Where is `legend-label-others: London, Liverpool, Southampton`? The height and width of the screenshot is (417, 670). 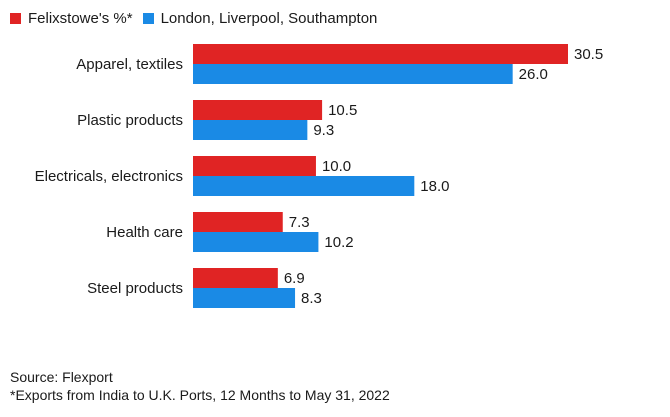 legend-label-others: London, Liverpool, Southampton is located at coordinates (269, 18).